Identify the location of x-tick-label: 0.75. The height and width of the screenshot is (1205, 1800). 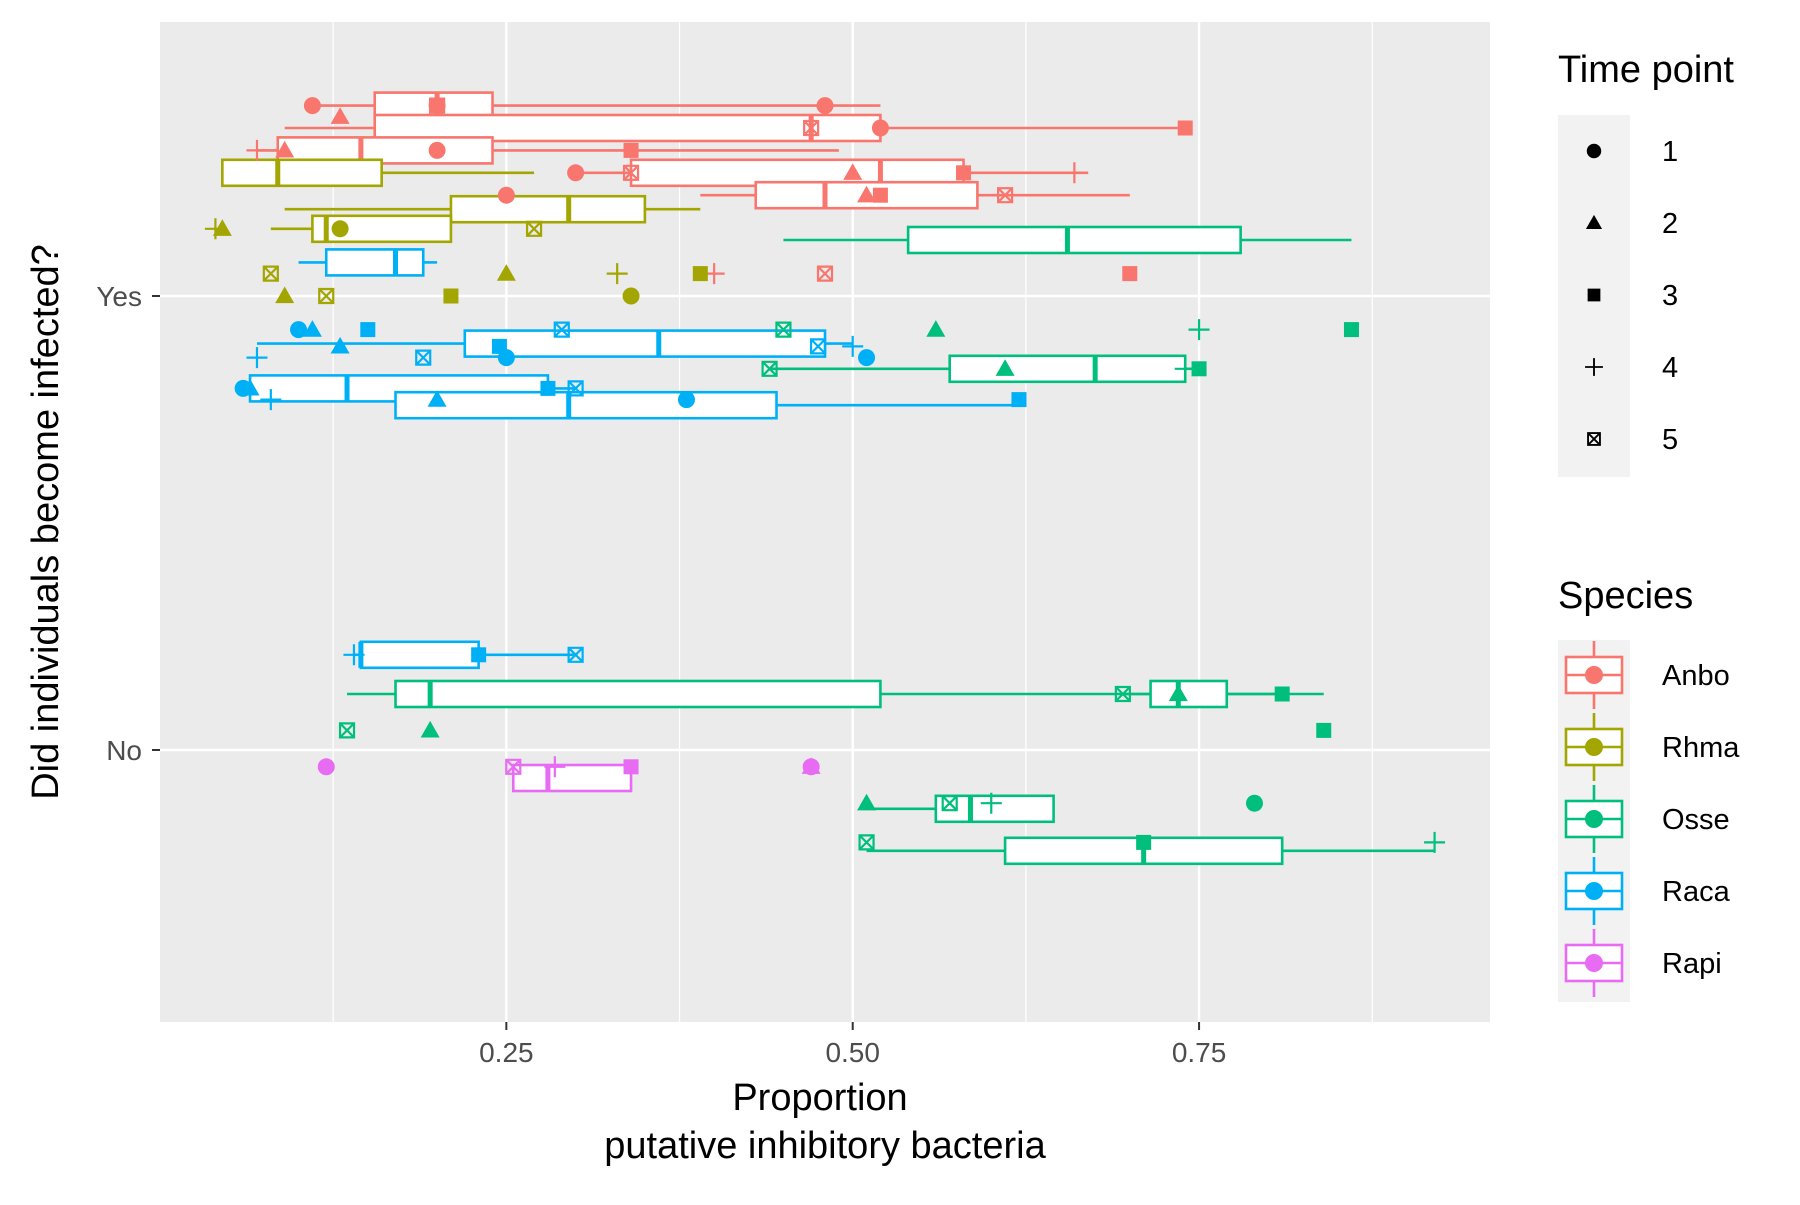
(1199, 1052).